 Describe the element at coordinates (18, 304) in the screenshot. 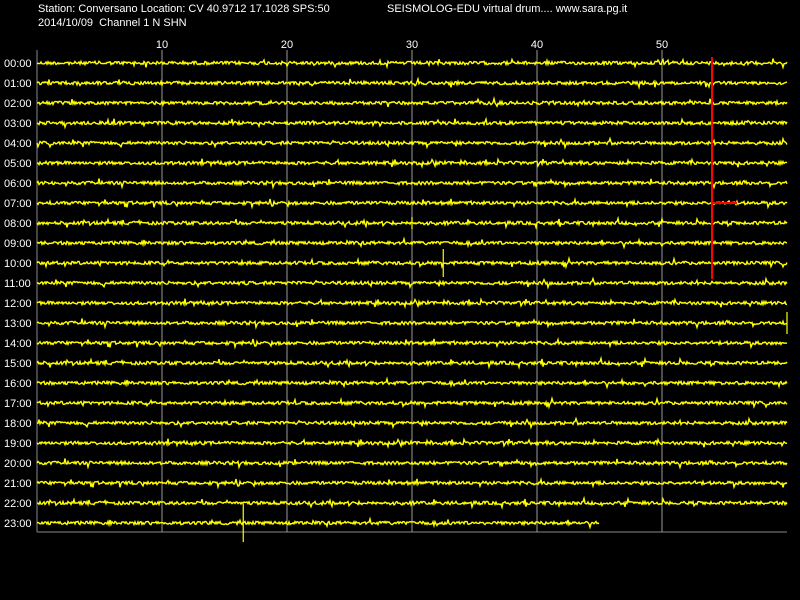

I see `y-tick-label: 12:00` at that location.